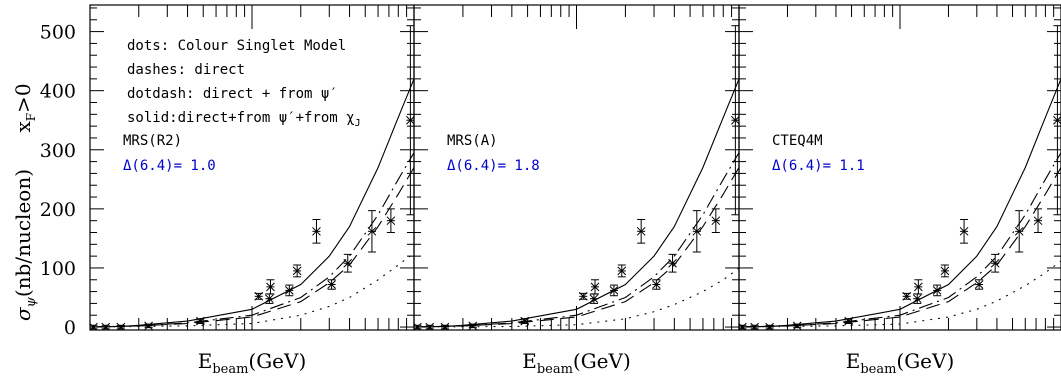 The width and height of the screenshot is (1061, 381). I want to click on legend-entry: solid:direct+from ψ′+from χJ, so click(244, 119).